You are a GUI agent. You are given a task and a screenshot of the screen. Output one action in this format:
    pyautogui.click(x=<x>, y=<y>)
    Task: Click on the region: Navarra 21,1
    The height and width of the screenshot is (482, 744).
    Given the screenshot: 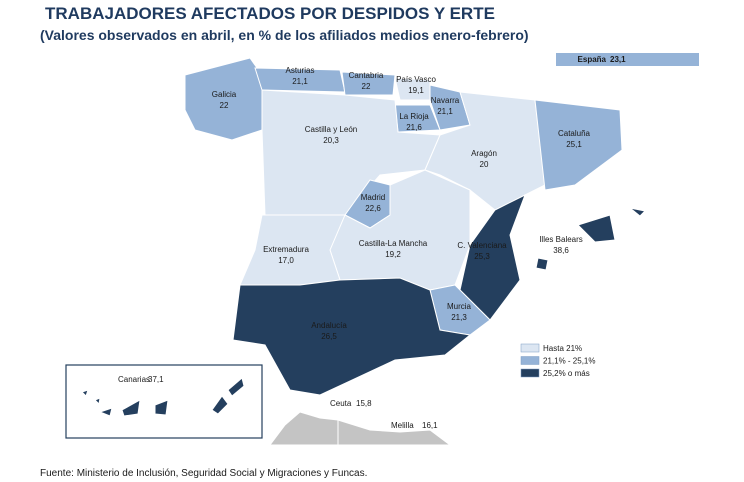 What is the action you would take?
    pyautogui.click(x=450, y=107)
    